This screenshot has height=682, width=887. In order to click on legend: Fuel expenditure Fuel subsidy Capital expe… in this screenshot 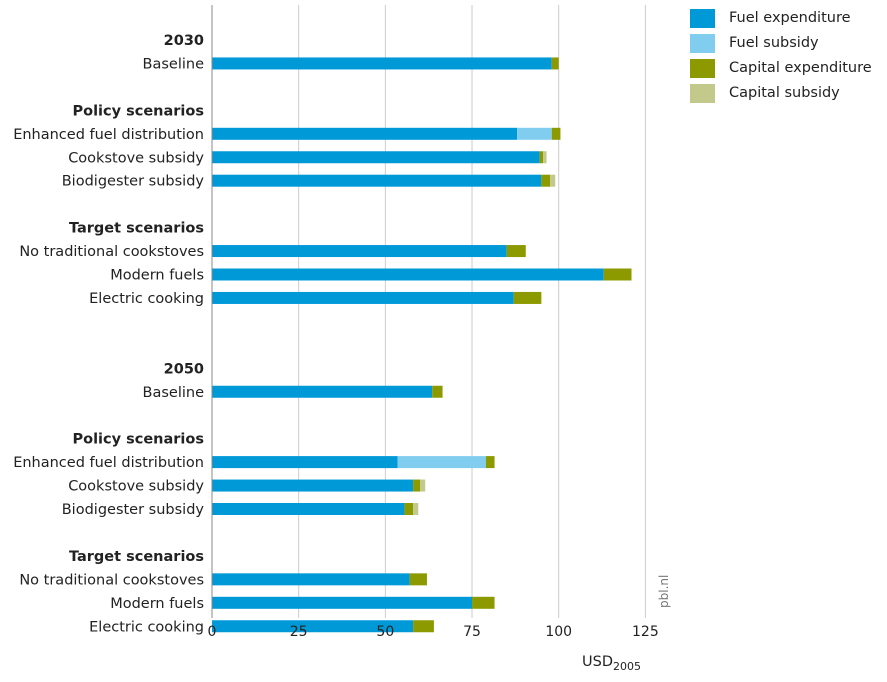, I will do `click(781, 56)`.